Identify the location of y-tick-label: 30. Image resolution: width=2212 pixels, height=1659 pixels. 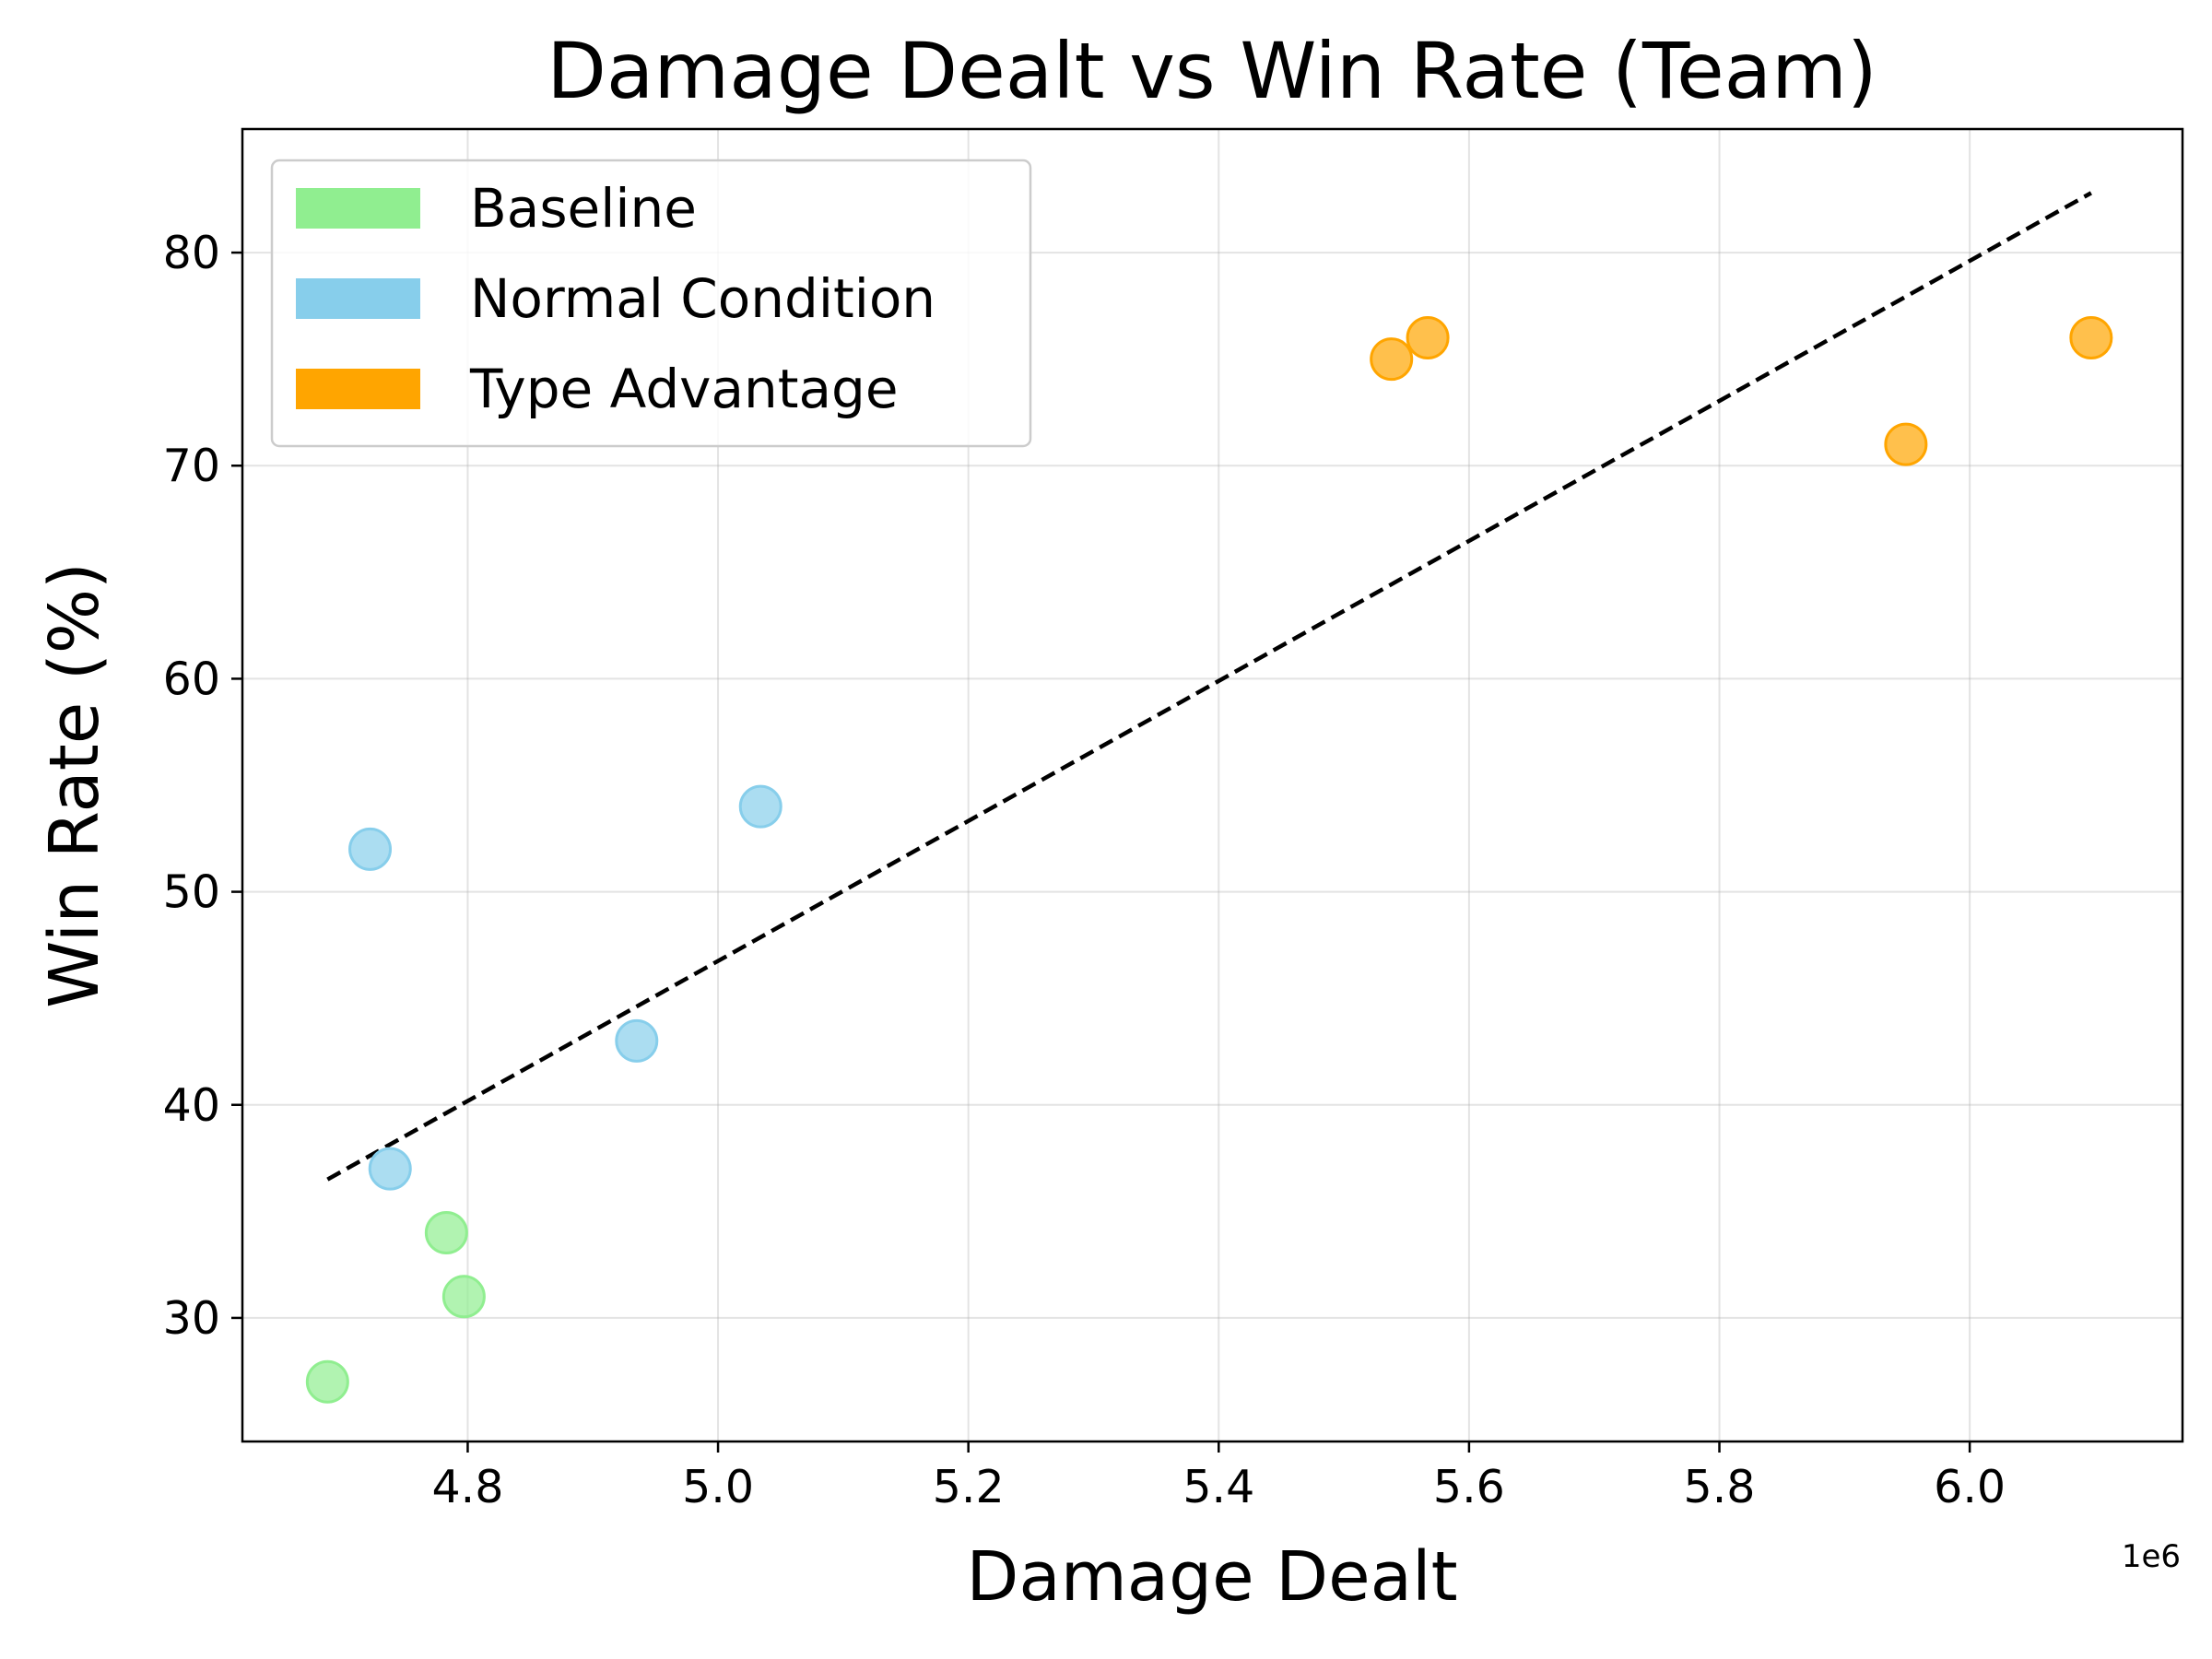
(191, 1318).